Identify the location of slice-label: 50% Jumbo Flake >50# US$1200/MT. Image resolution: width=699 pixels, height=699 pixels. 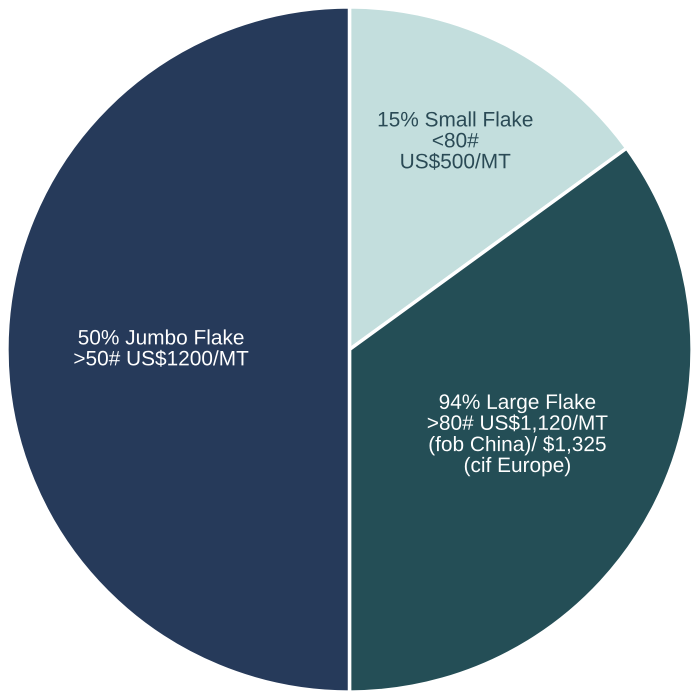
(161, 348).